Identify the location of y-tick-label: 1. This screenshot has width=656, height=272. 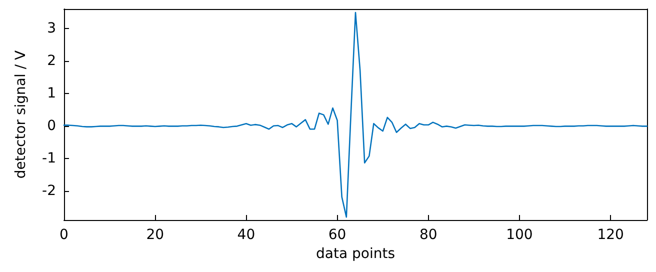
(51, 93).